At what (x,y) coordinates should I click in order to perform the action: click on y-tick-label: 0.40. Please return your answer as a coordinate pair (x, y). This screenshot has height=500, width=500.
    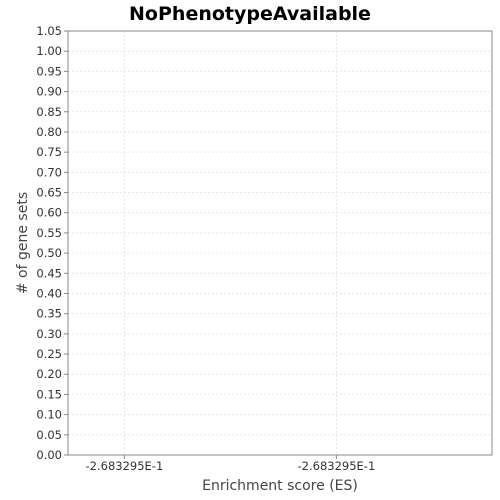
    Looking at the image, I should click on (49, 293).